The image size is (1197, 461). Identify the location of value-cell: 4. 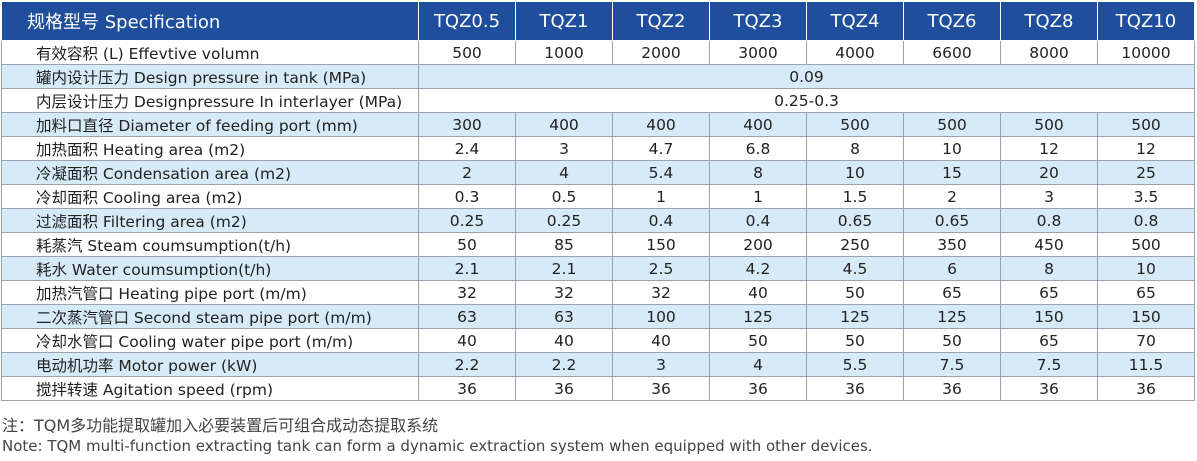
(564, 172).